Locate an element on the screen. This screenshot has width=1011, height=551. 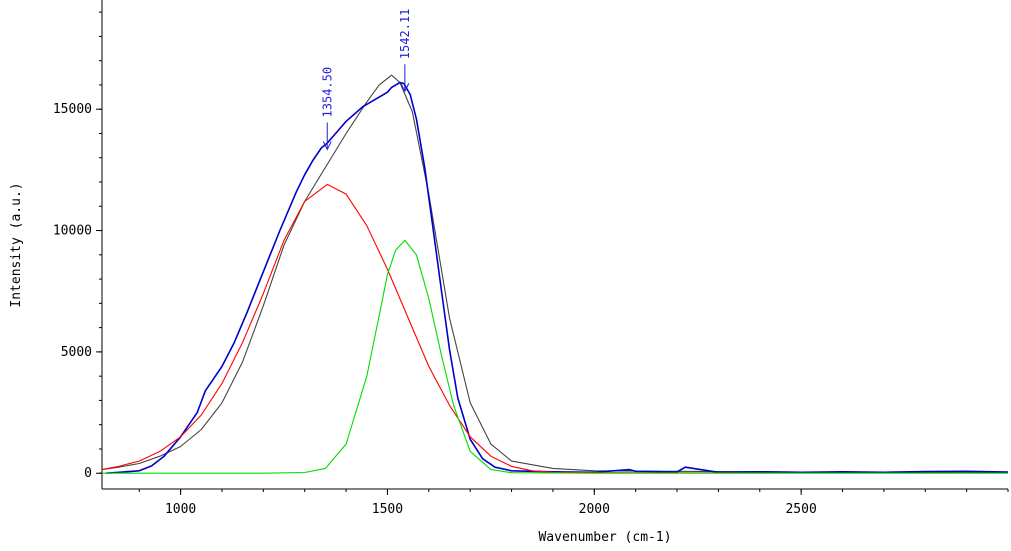
y-tick-label: 0 is located at coordinates (88, 473).